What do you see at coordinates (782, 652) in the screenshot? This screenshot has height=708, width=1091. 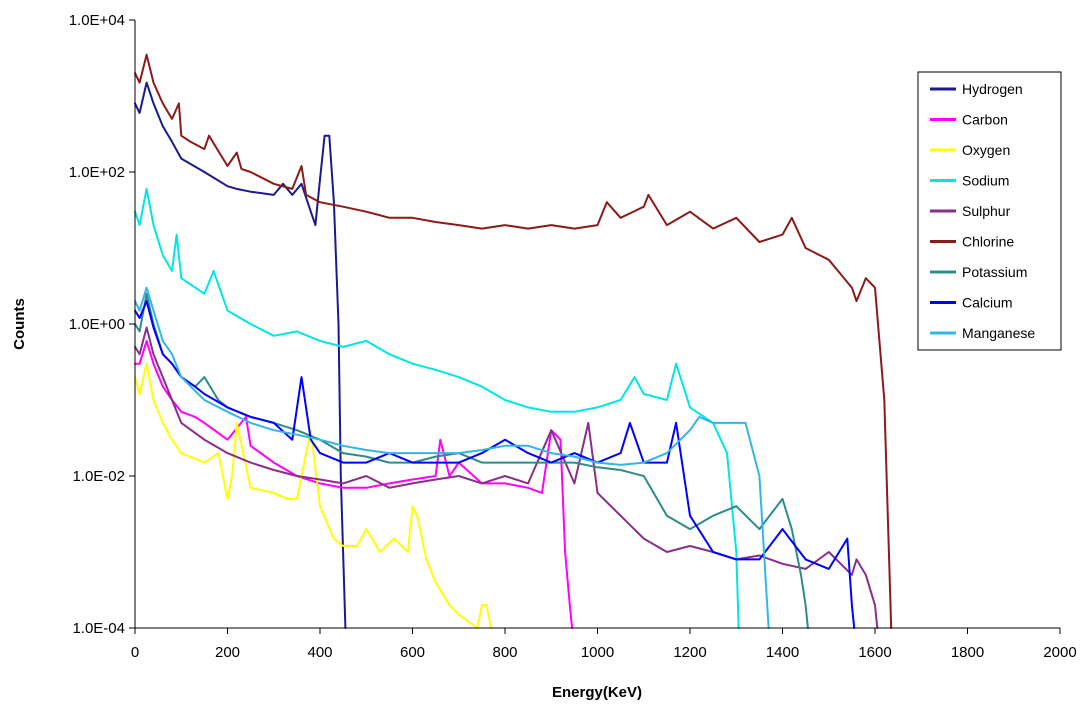 I see `x-tick-label: 1400` at bounding box center [782, 652].